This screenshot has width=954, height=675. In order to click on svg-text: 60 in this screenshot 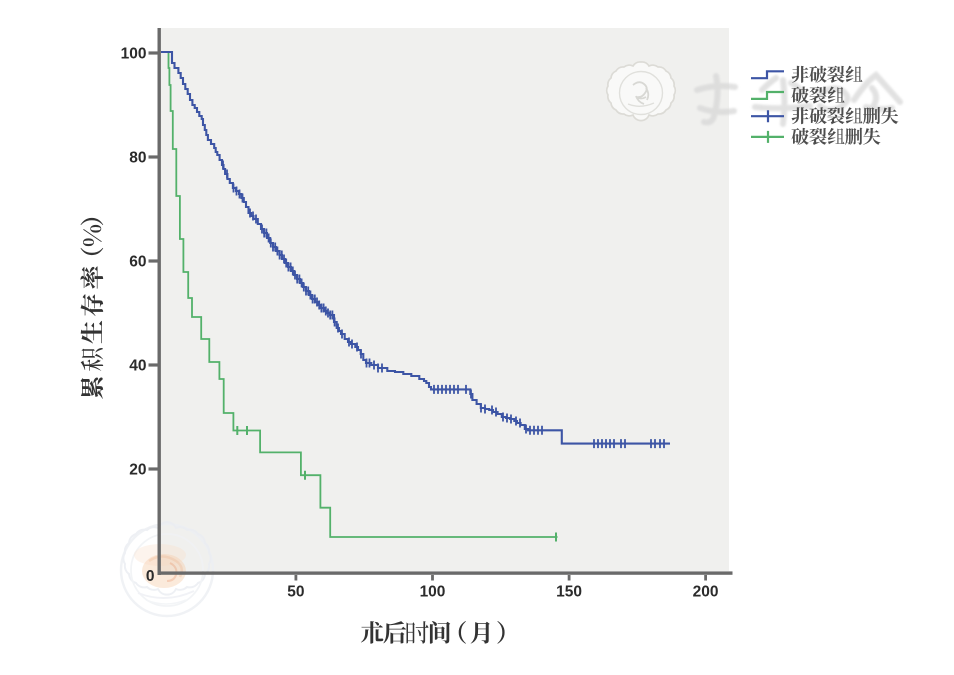, I will do `click(137, 262)`.